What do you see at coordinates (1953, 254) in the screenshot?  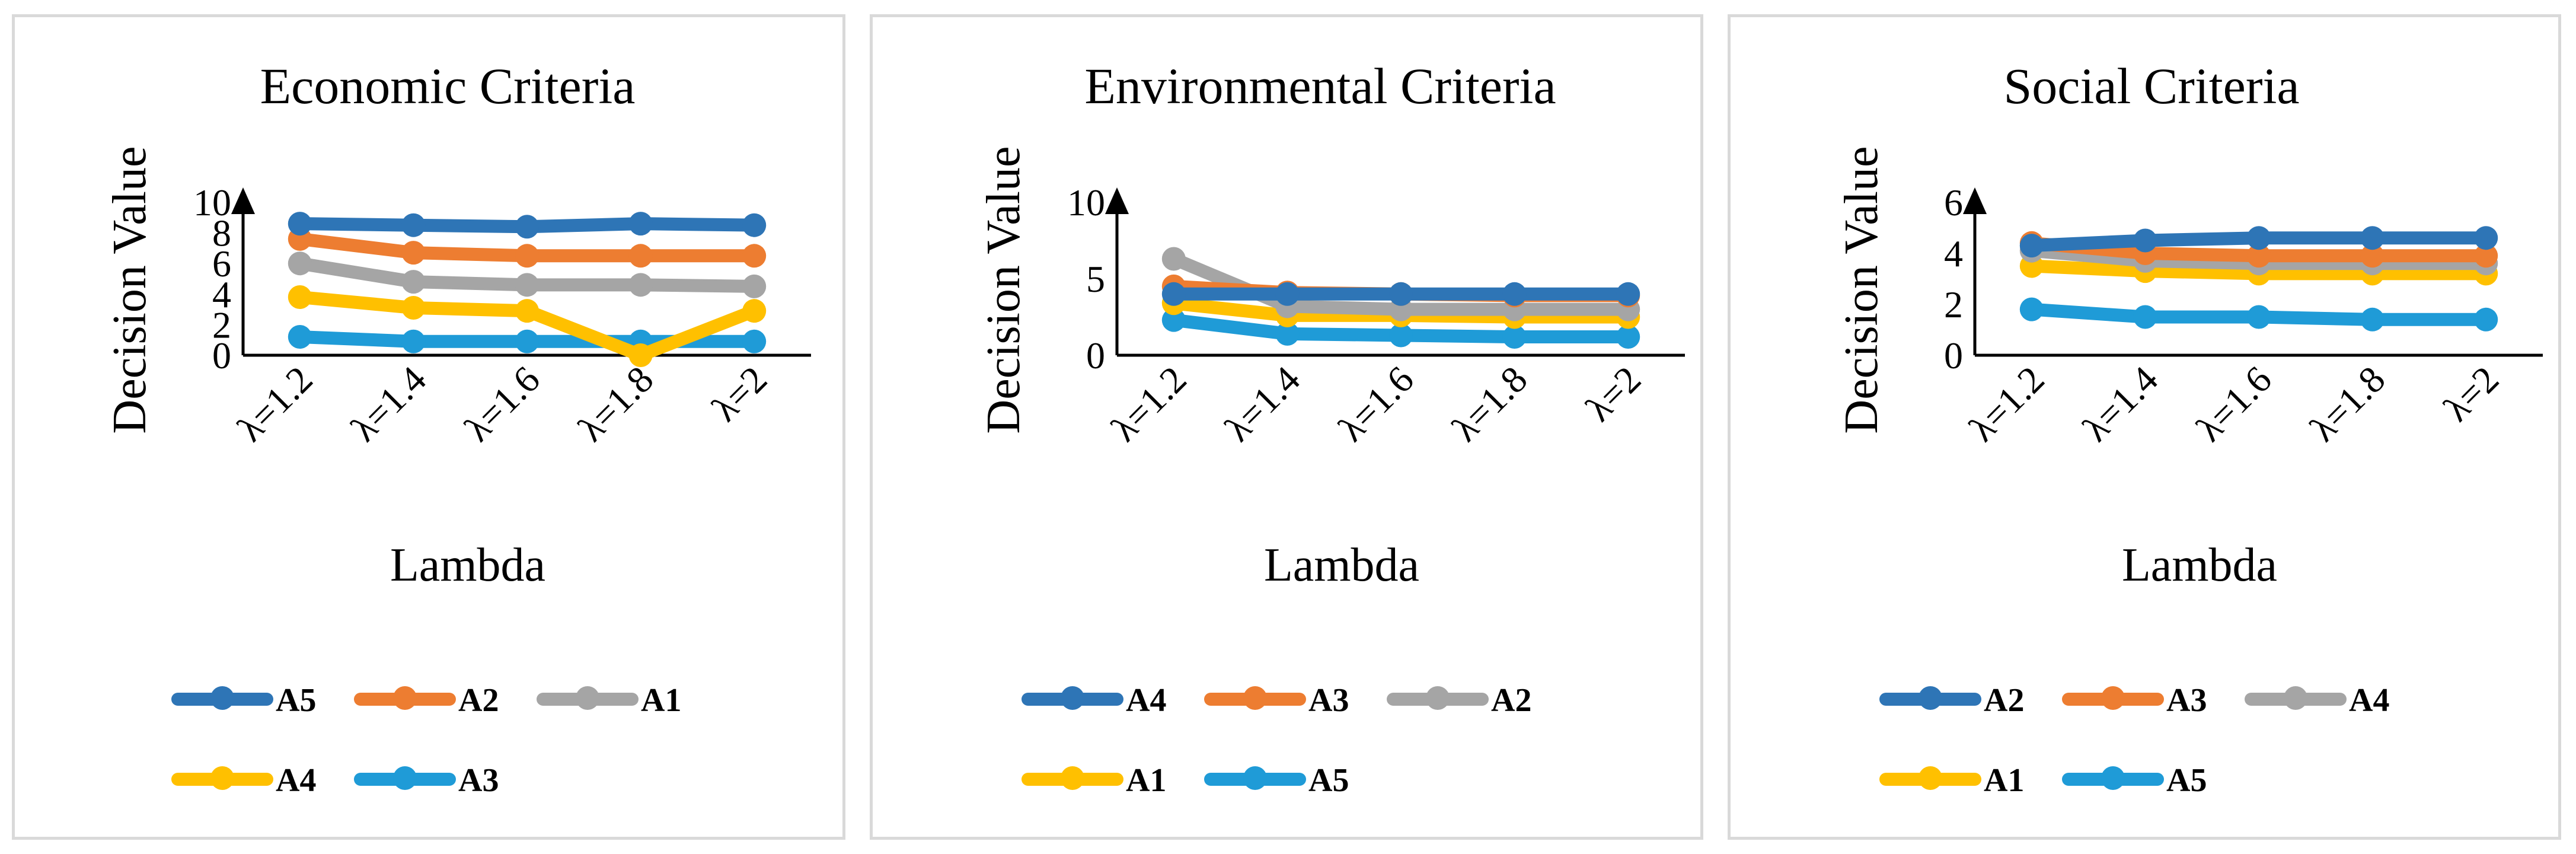 I see `y-tick-label: 4` at bounding box center [1953, 254].